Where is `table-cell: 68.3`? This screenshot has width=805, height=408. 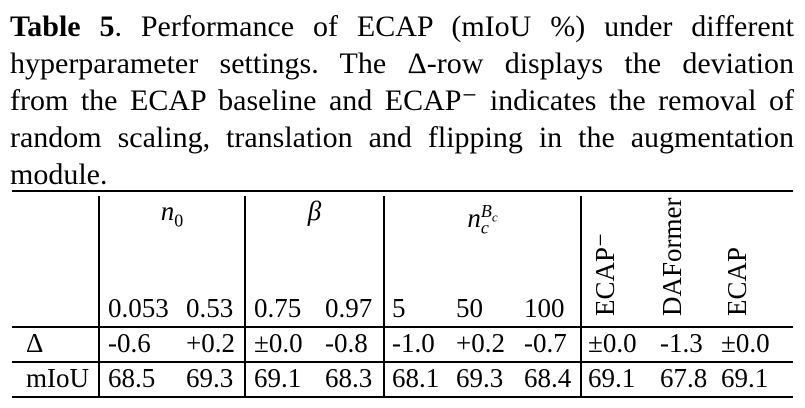
table-cell: 68.3 is located at coordinates (349, 378).